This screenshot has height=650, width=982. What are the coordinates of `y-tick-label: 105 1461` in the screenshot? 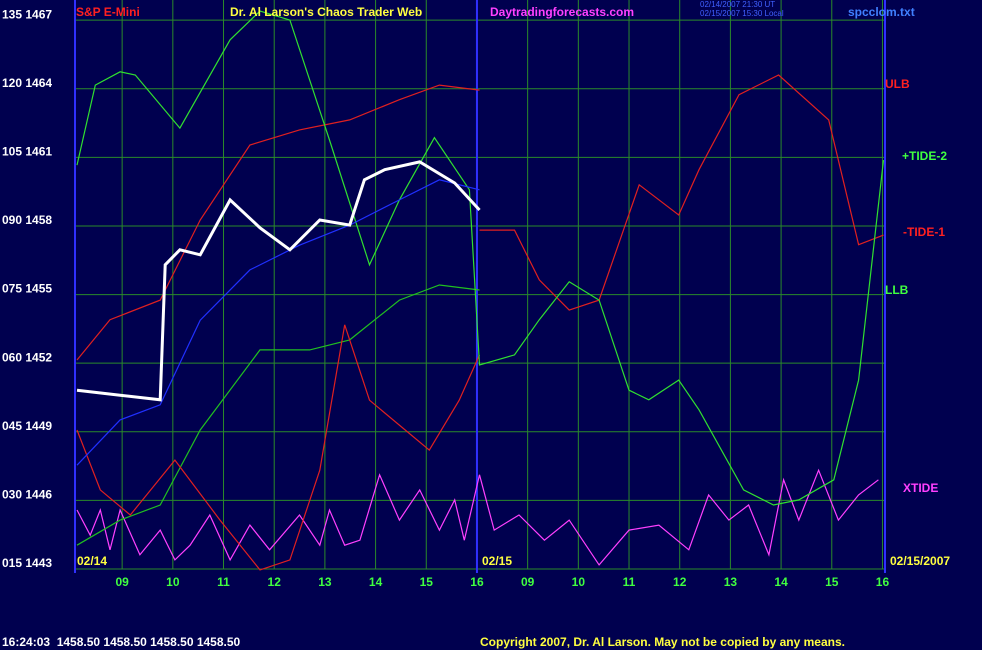 It's located at (27, 152).